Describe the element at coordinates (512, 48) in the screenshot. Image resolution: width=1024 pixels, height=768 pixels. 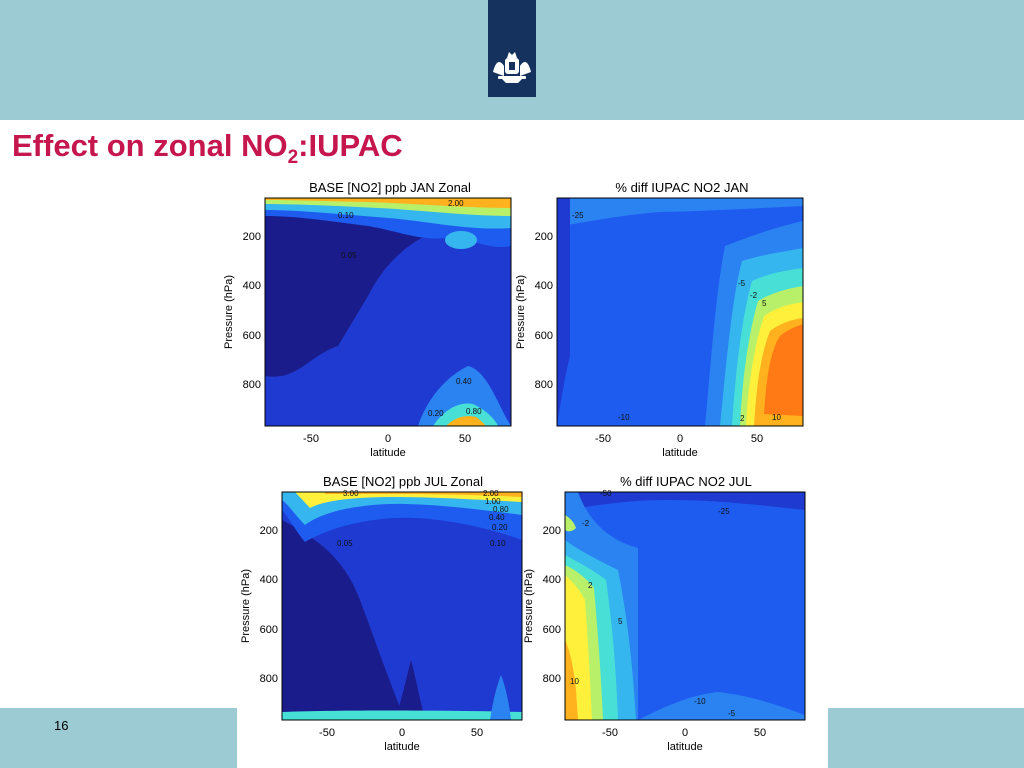
I see `logo-box` at that location.